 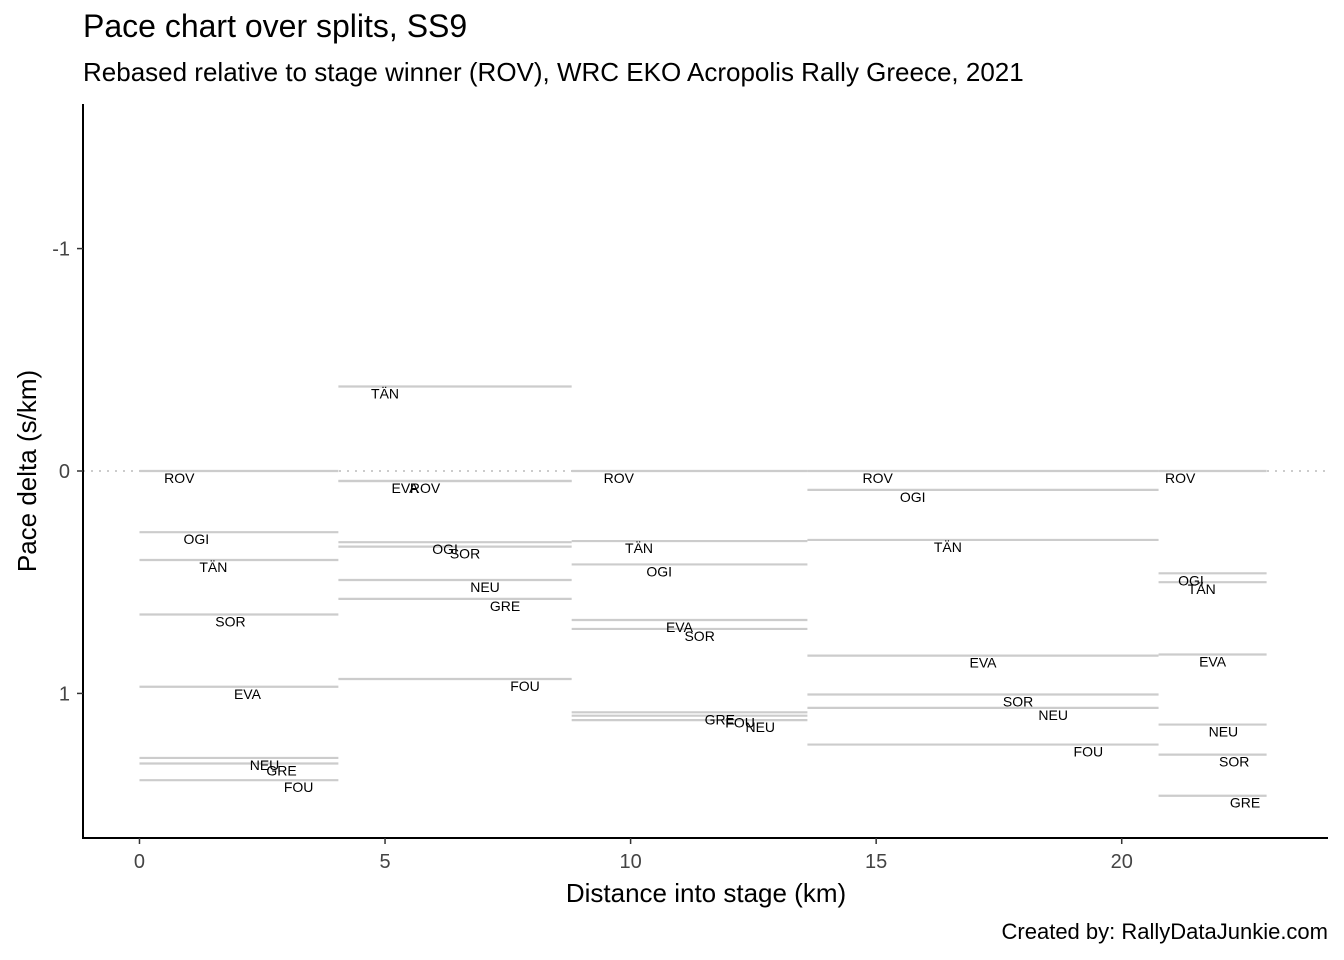 What do you see at coordinates (876, 862) in the screenshot?
I see `x-tick-label: 15` at bounding box center [876, 862].